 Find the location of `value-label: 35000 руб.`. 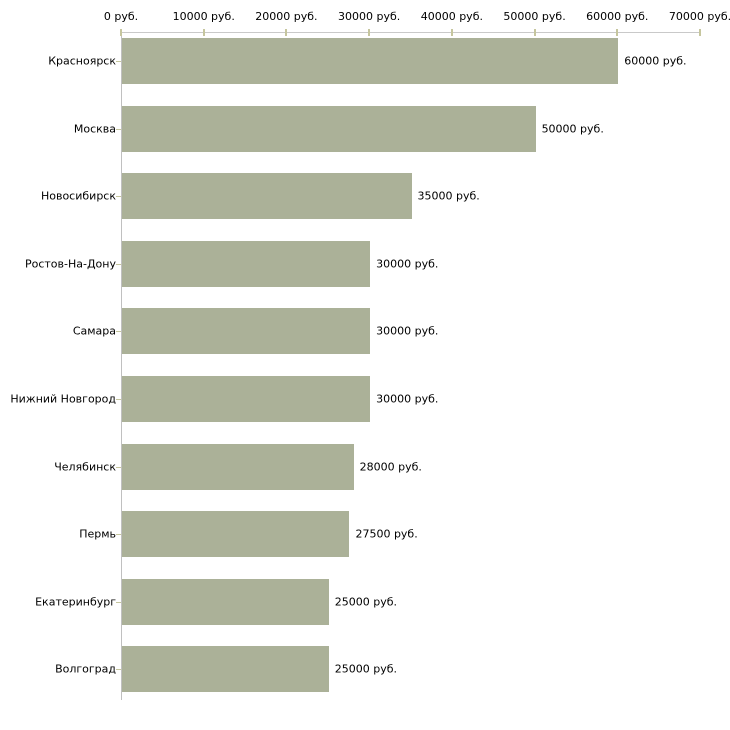

value-label: 35000 руб. is located at coordinates (448, 196).